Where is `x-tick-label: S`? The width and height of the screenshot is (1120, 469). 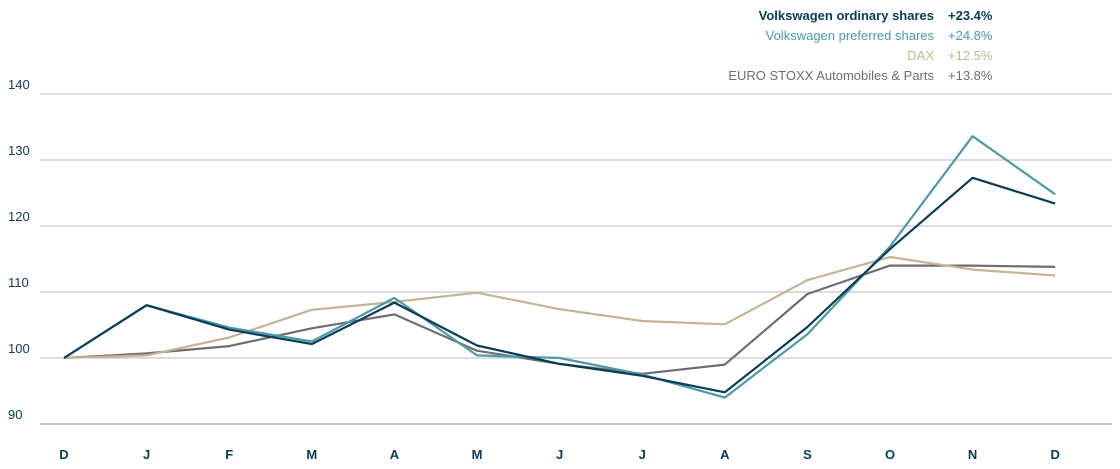
x-tick-label: S is located at coordinates (807, 454).